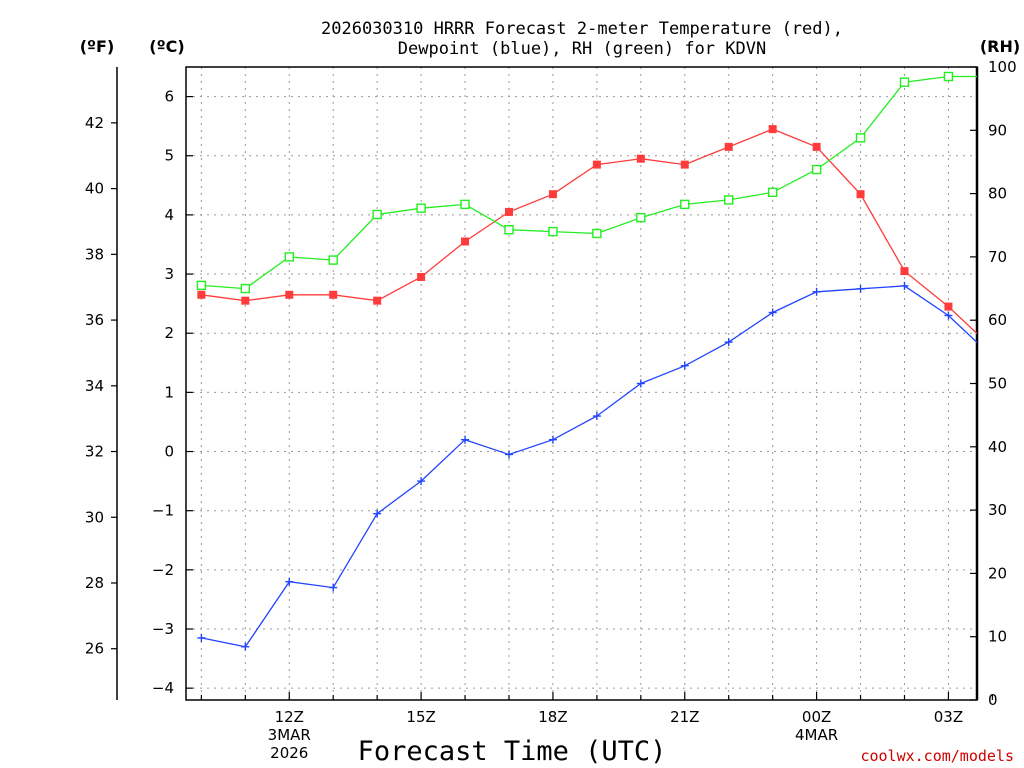 This screenshot has width=1024, height=768. What do you see at coordinates (169, 274) in the screenshot?
I see `celsius-tick-label: 3` at bounding box center [169, 274].